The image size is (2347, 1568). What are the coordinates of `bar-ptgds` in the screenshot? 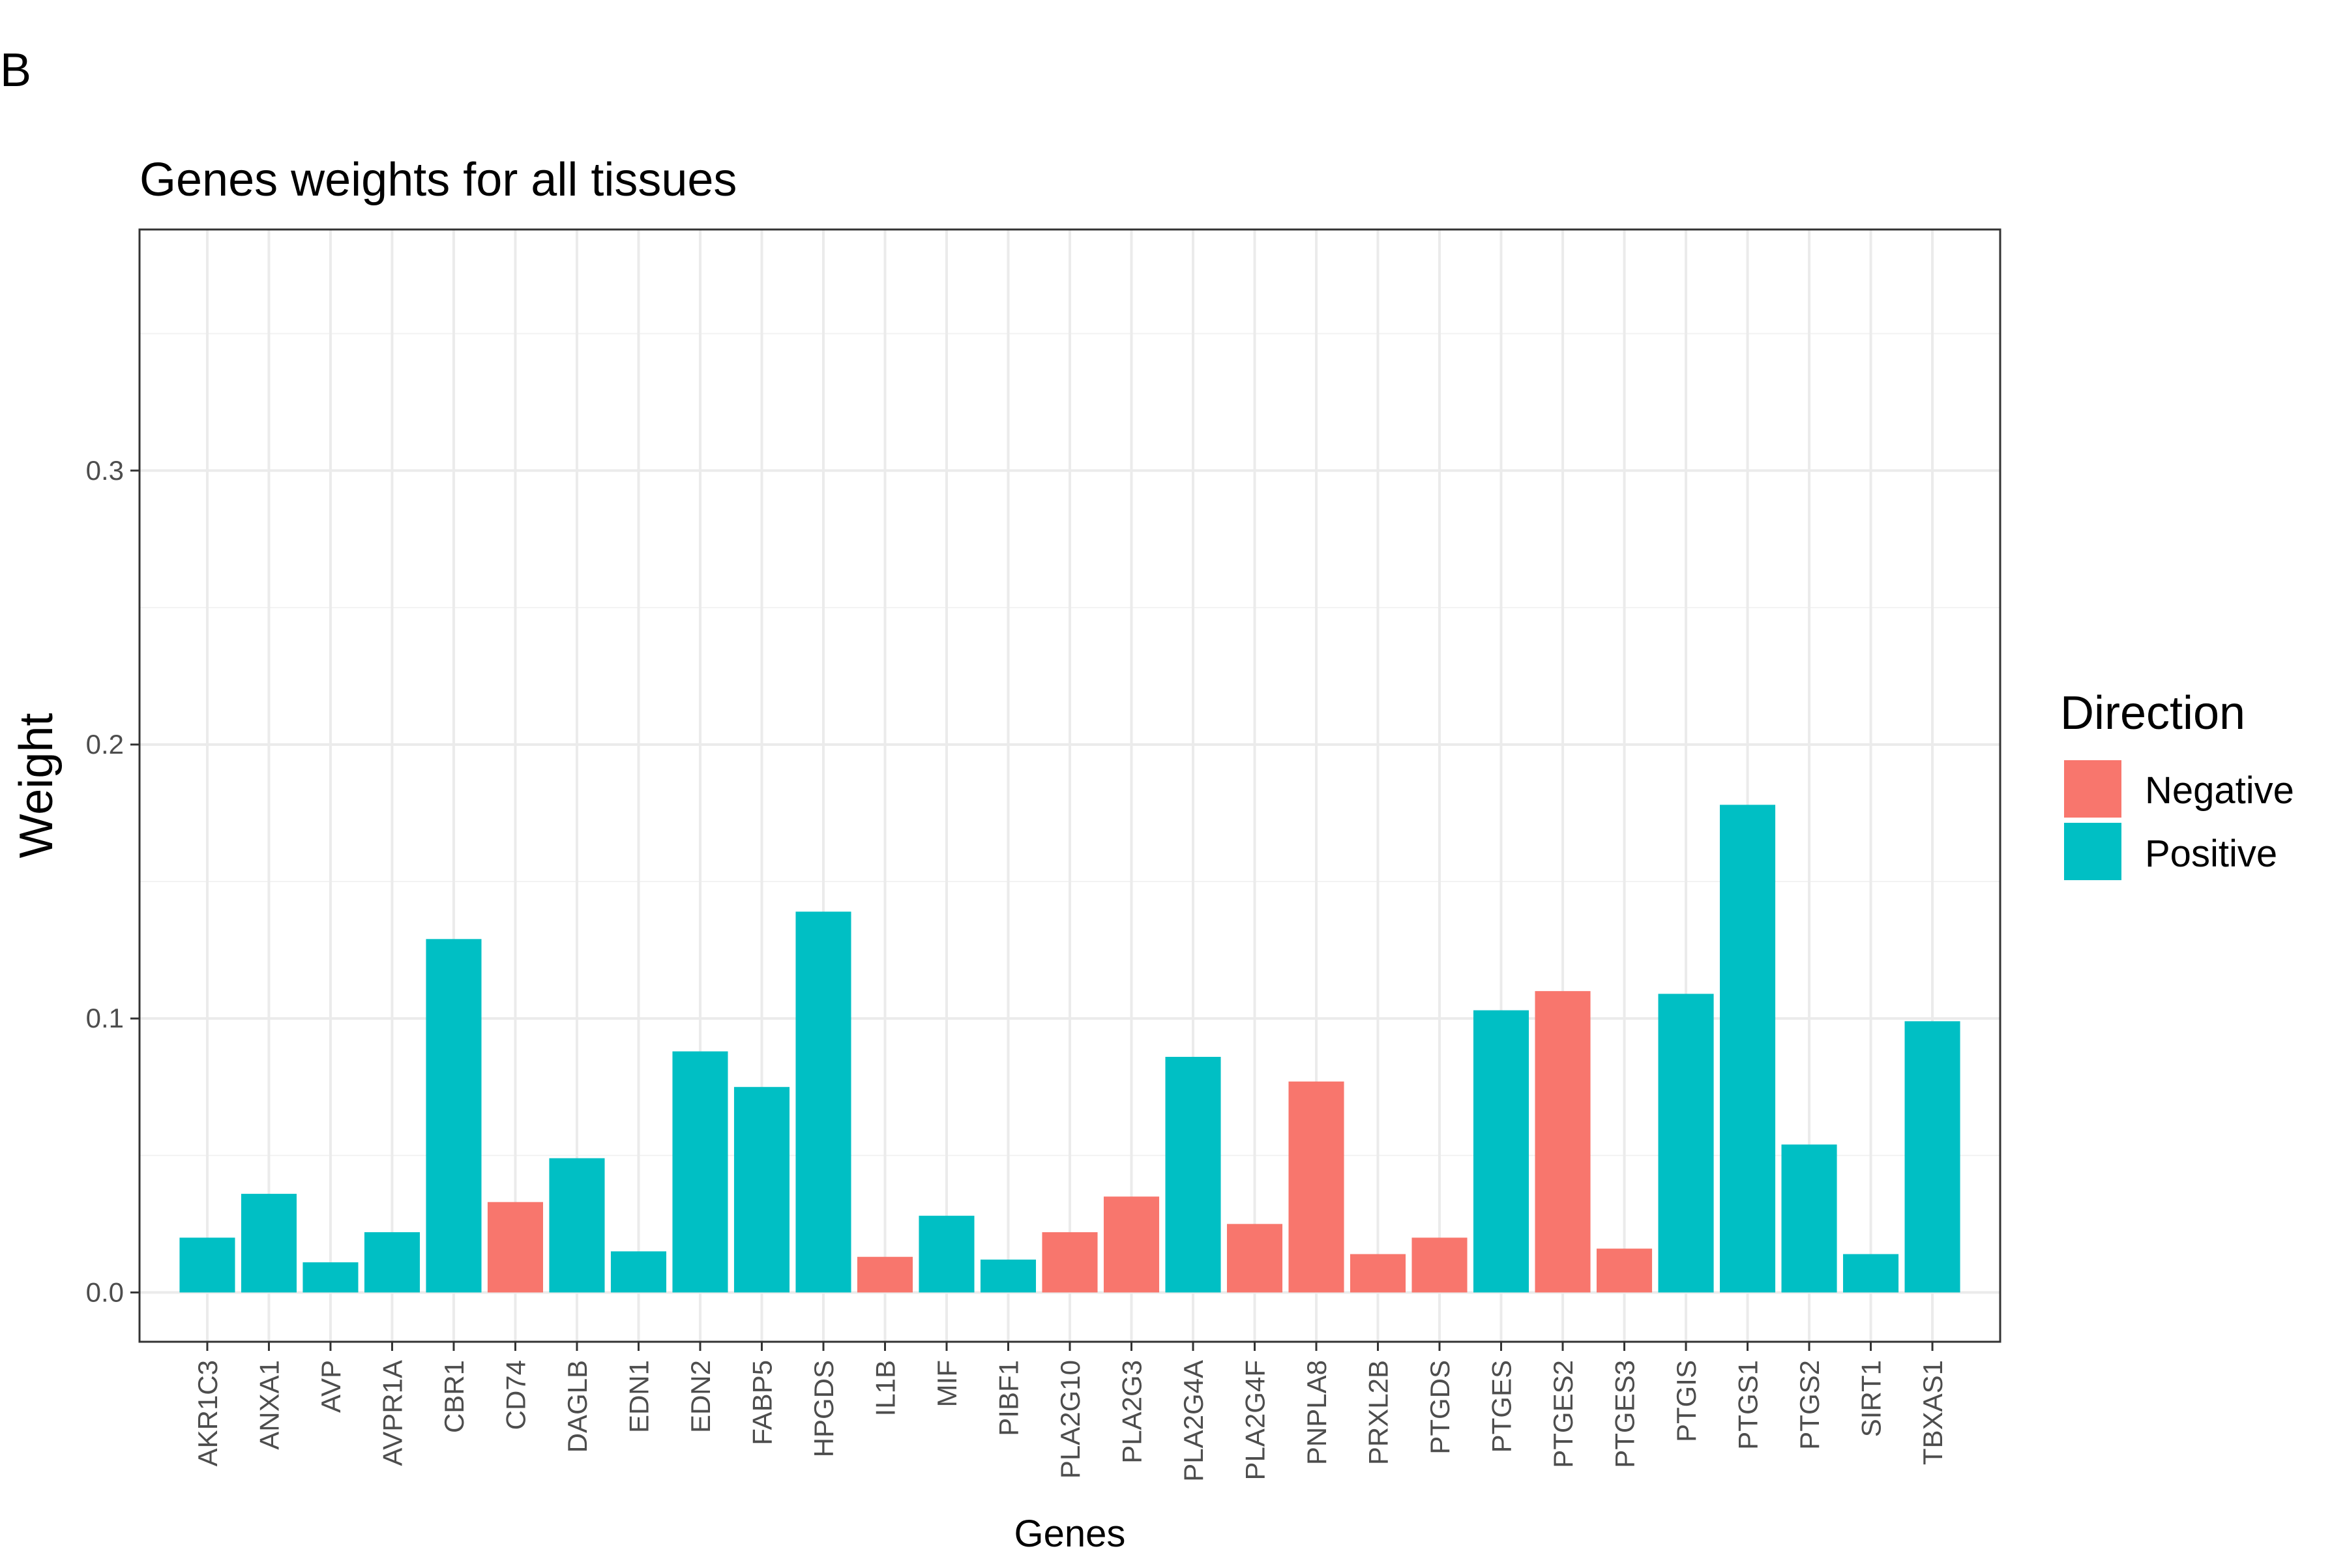 It's located at (1439, 1265).